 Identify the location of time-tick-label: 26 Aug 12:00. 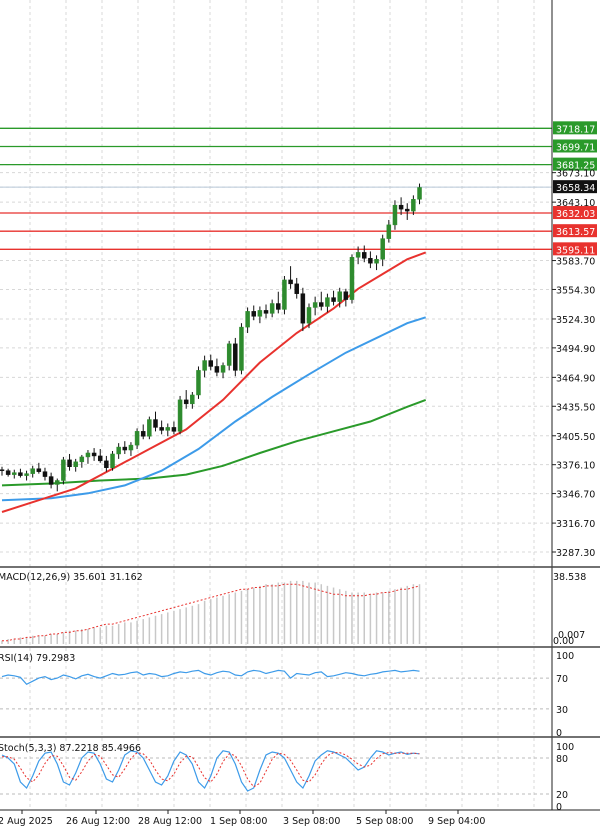
(98, 821).